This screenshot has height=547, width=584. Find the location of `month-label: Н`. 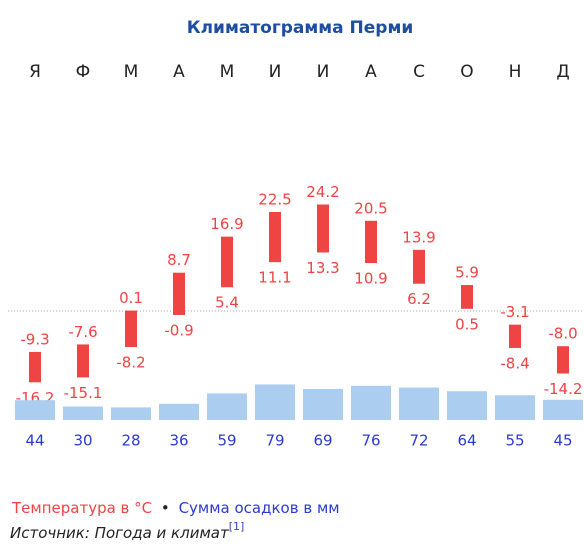

month-label: Н is located at coordinates (515, 72).